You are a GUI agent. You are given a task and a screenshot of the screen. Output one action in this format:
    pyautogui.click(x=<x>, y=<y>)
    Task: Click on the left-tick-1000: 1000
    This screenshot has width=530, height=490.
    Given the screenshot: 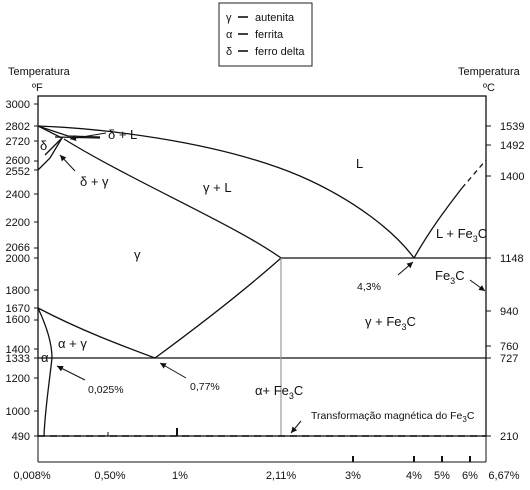 What is the action you would take?
    pyautogui.click(x=18, y=412)
    